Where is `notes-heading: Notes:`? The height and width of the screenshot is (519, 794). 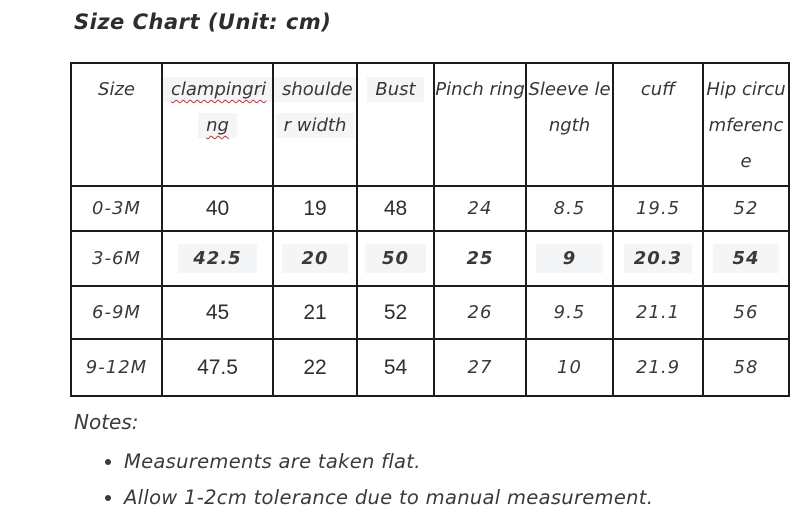 notes-heading: Notes: is located at coordinates (106, 422).